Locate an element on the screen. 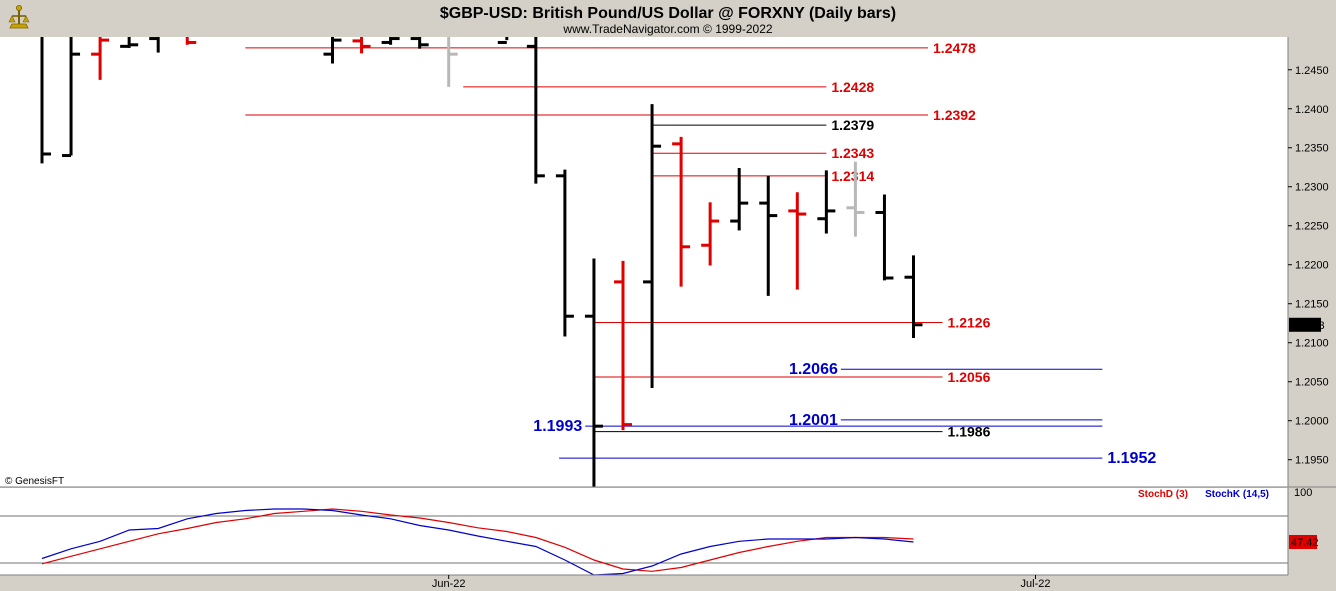 The image size is (1336, 591). stoch-line-stochd is located at coordinates (477, 540).